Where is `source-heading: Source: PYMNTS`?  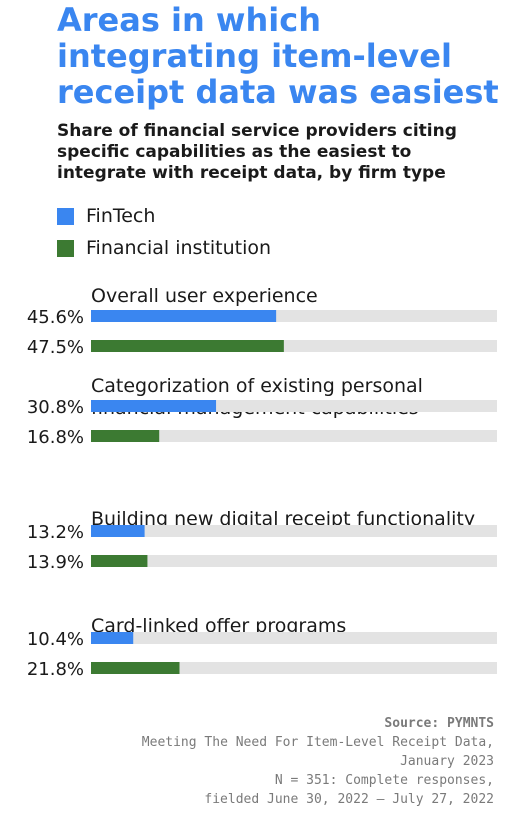 source-heading: Source: PYMNTS is located at coordinates (439, 723).